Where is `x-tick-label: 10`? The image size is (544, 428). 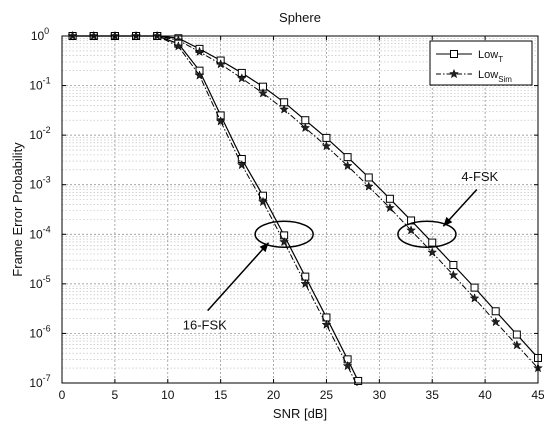
x-tick-label: 10 is located at coordinates (168, 395).